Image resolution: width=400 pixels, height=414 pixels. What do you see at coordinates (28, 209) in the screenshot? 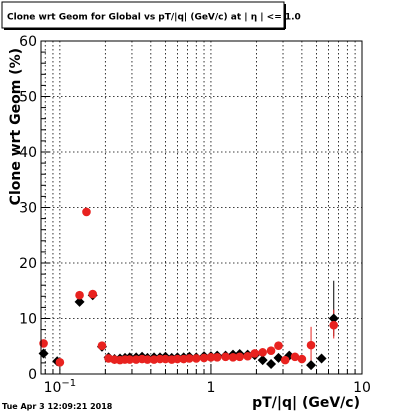
I see `y-tick-label: 30` at bounding box center [28, 209].